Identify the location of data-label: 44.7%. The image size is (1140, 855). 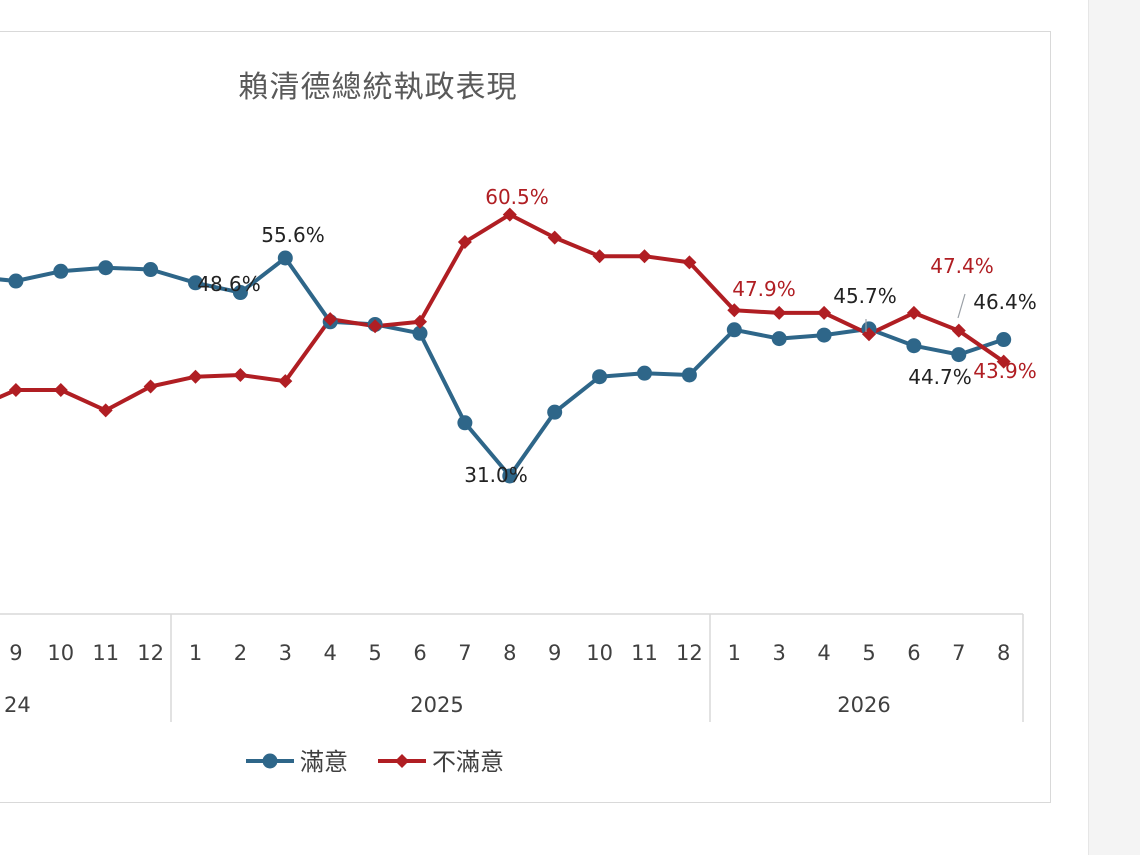
(940, 377).